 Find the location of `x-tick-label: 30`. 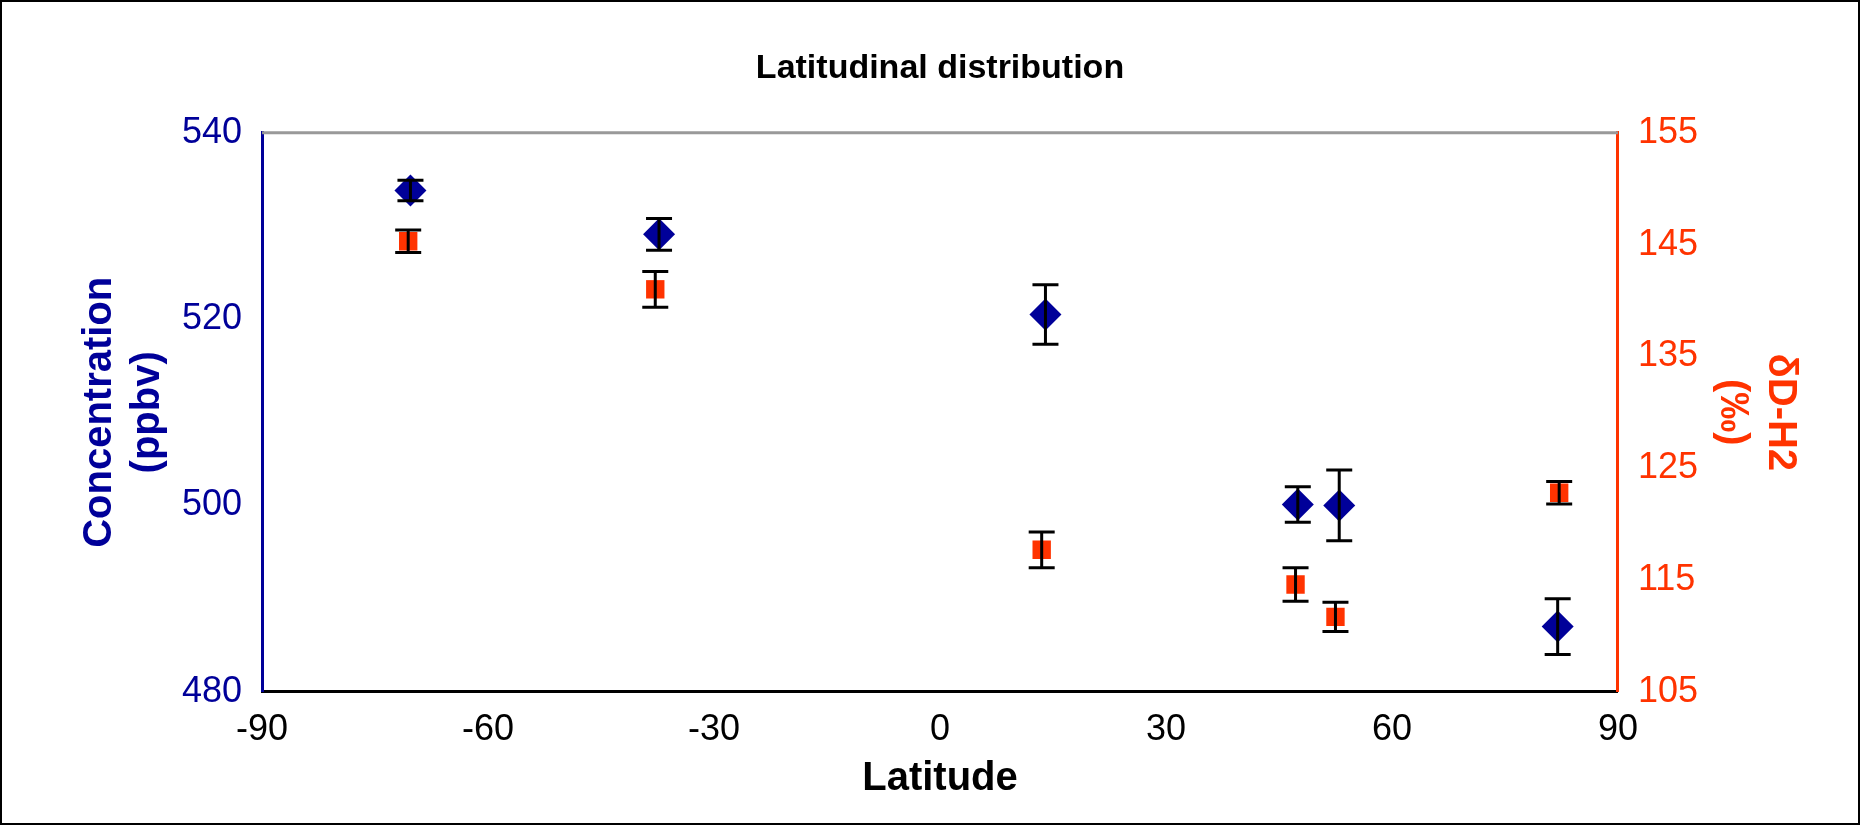

x-tick-label: 30 is located at coordinates (1165, 728).